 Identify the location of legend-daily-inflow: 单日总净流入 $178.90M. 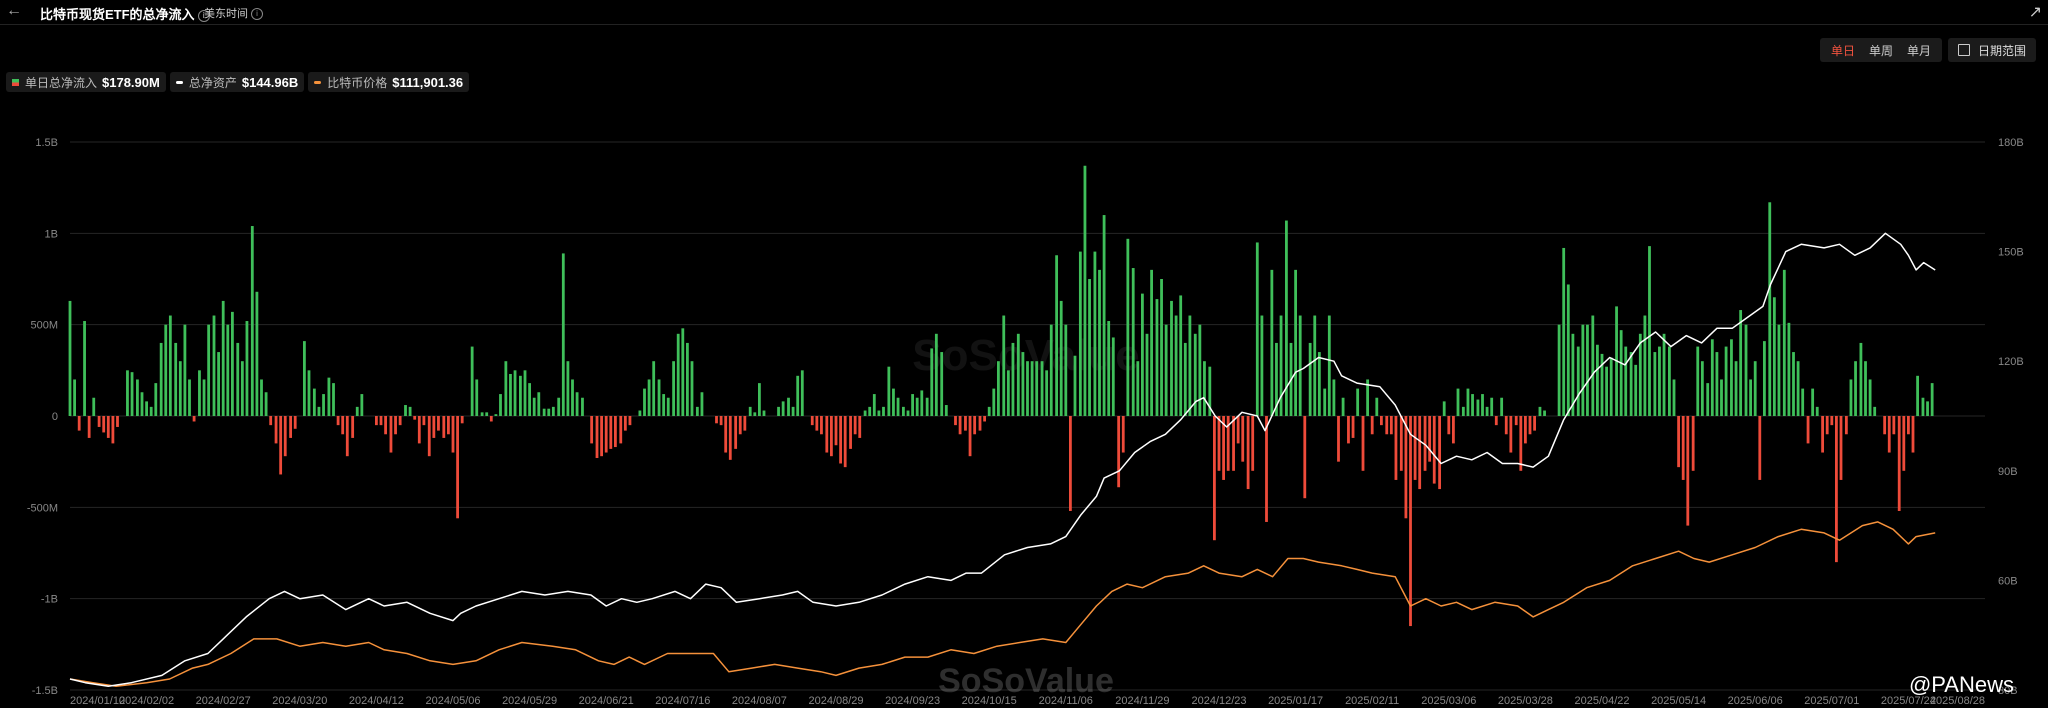
(86, 82).